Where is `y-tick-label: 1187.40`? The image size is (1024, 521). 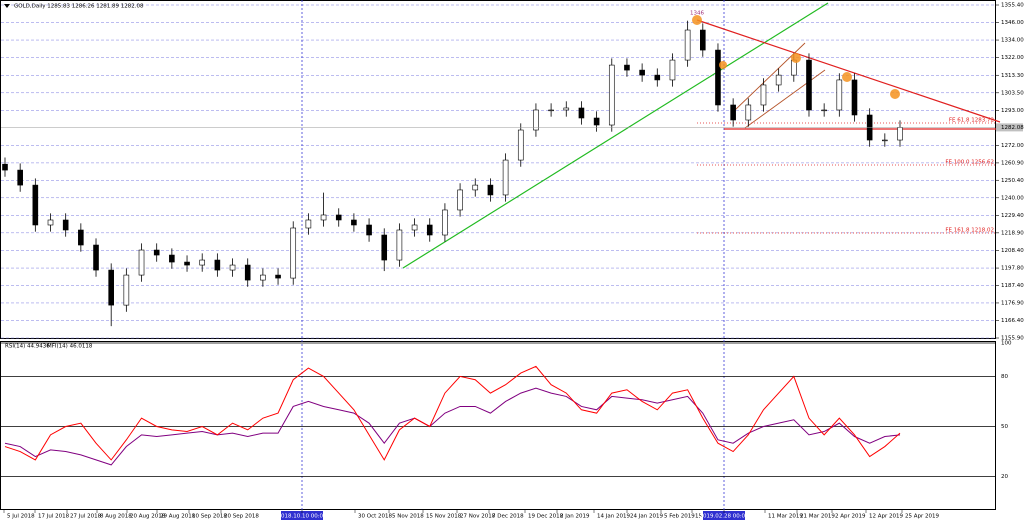
y-tick-label: 1187.40 is located at coordinates (1012, 286).